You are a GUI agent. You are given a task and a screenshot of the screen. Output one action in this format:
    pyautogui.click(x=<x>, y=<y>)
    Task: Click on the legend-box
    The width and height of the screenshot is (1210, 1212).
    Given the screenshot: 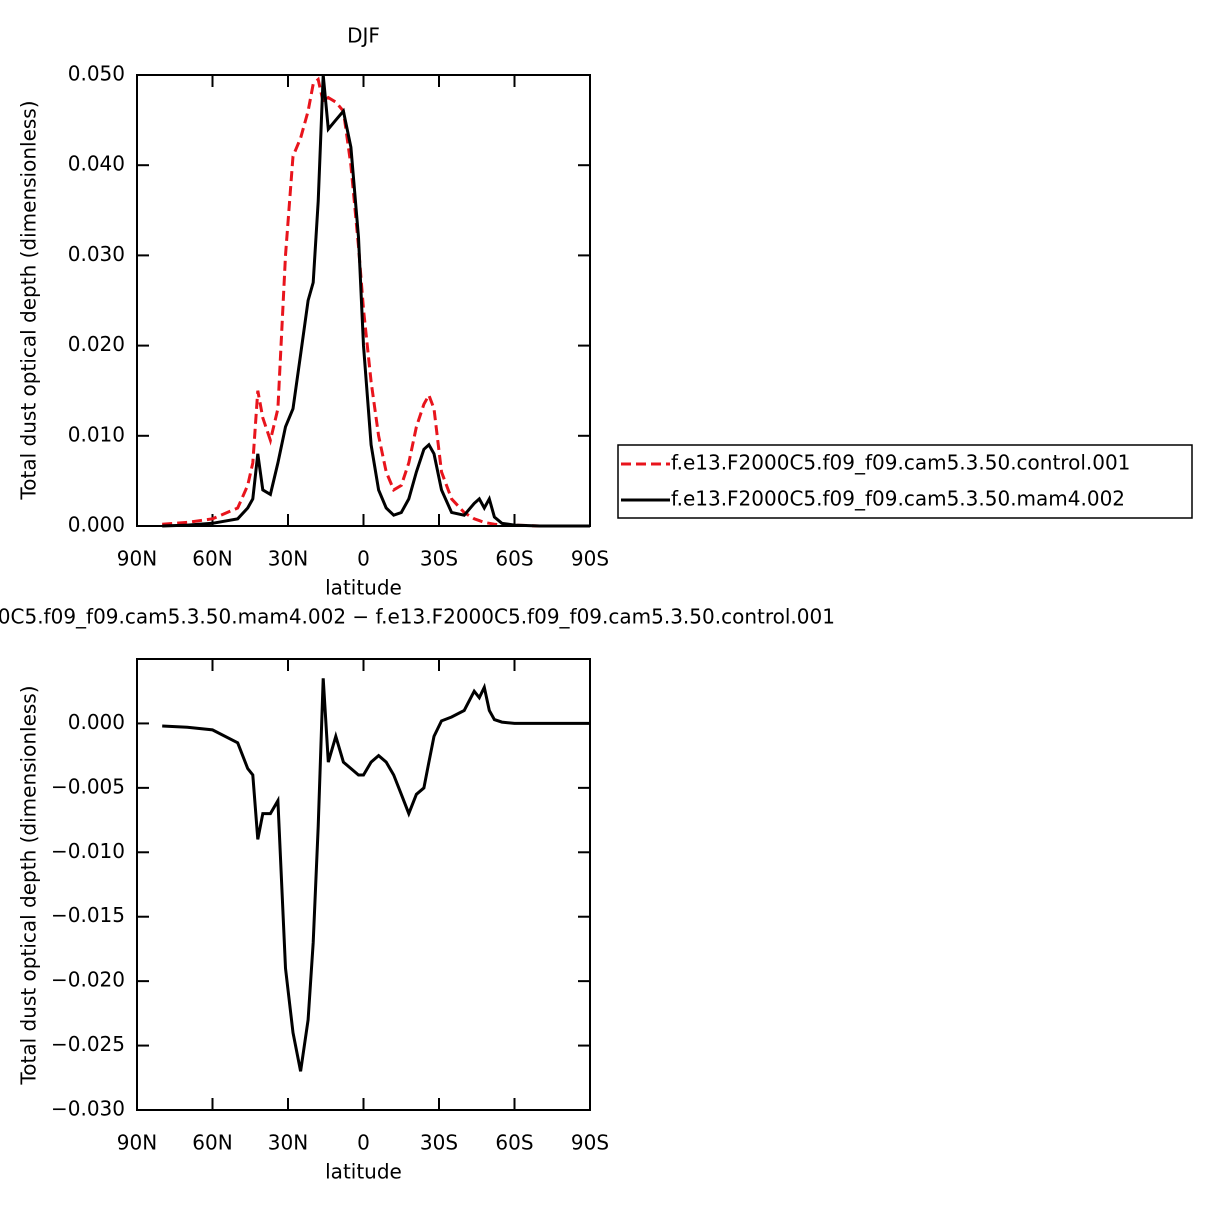 What is the action you would take?
    pyautogui.click(x=905, y=481)
    